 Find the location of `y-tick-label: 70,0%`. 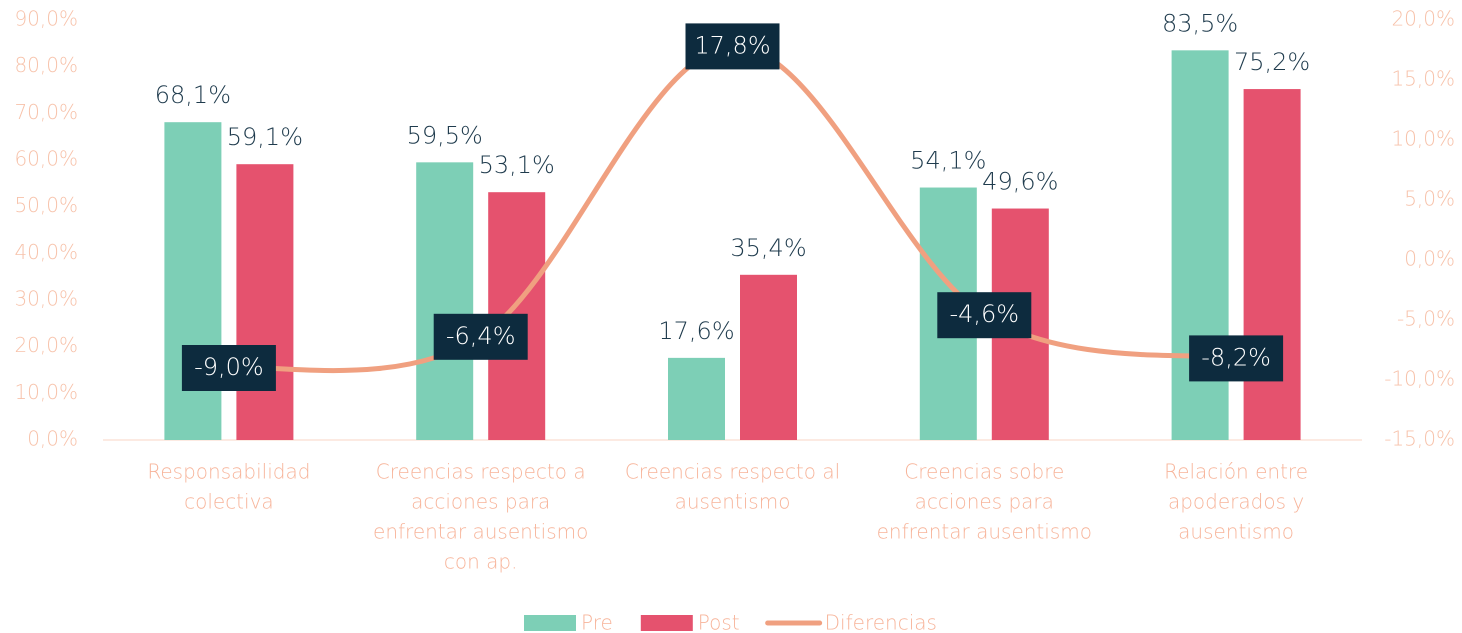

y-tick-label: 70,0% is located at coordinates (46, 112).